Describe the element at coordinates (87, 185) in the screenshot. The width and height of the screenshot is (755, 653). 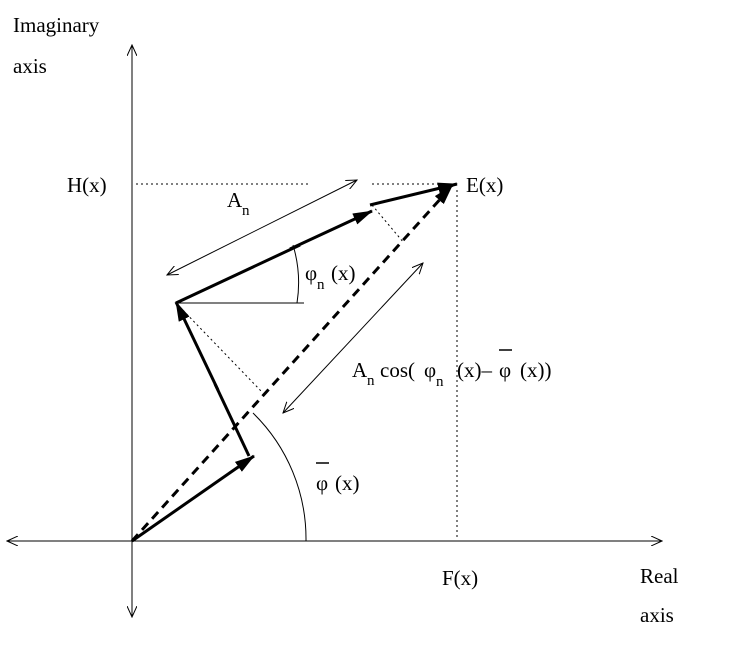
I see `h-label: H(x)` at that location.